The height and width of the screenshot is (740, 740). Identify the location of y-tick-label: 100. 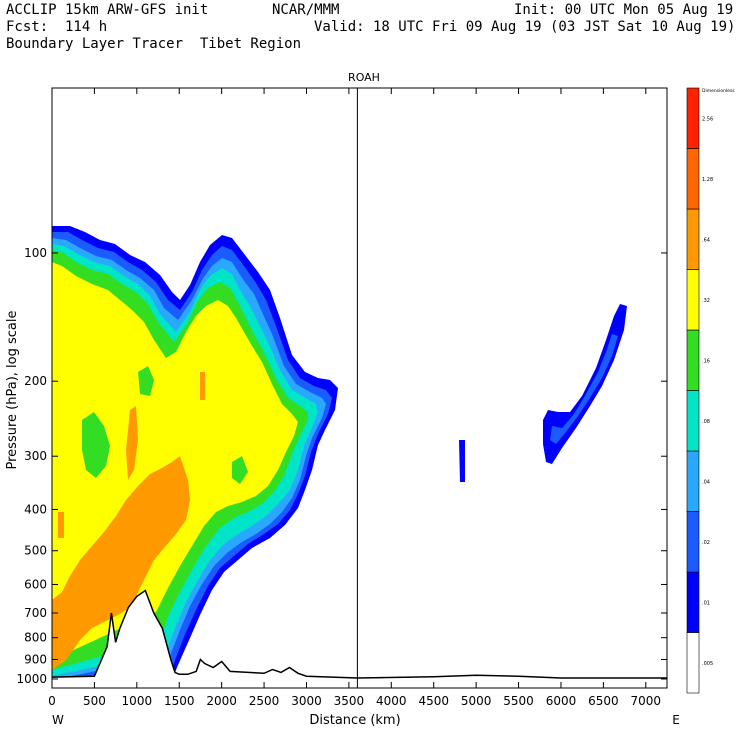
(35, 253).